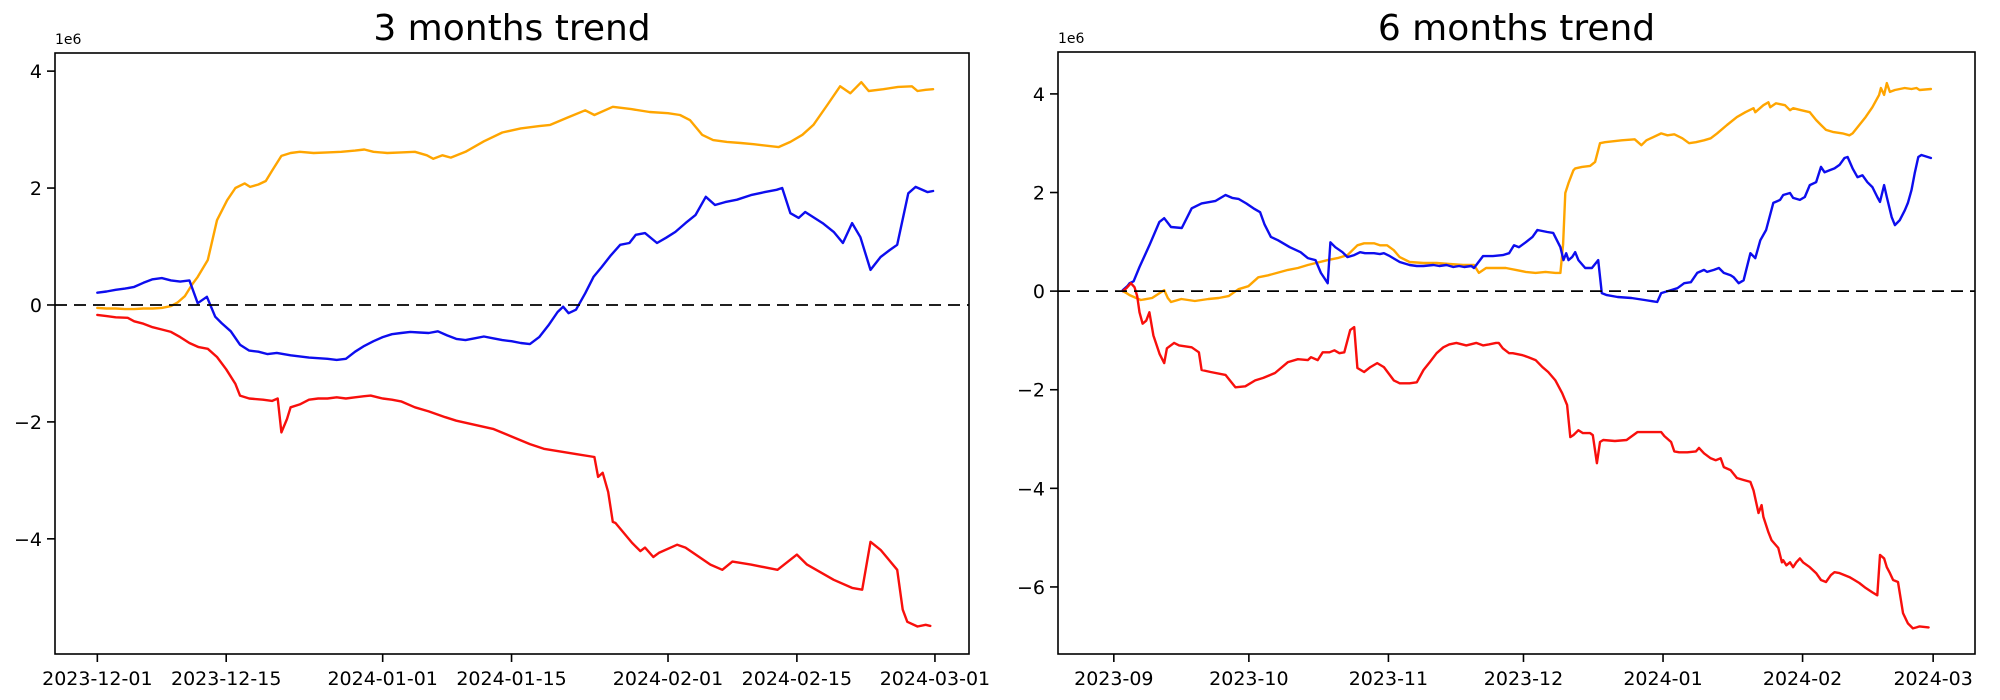 This screenshot has width=2000, height=700. Describe the element at coordinates (1516, 28) in the screenshot. I see `chart-title: 6 months trend` at that location.